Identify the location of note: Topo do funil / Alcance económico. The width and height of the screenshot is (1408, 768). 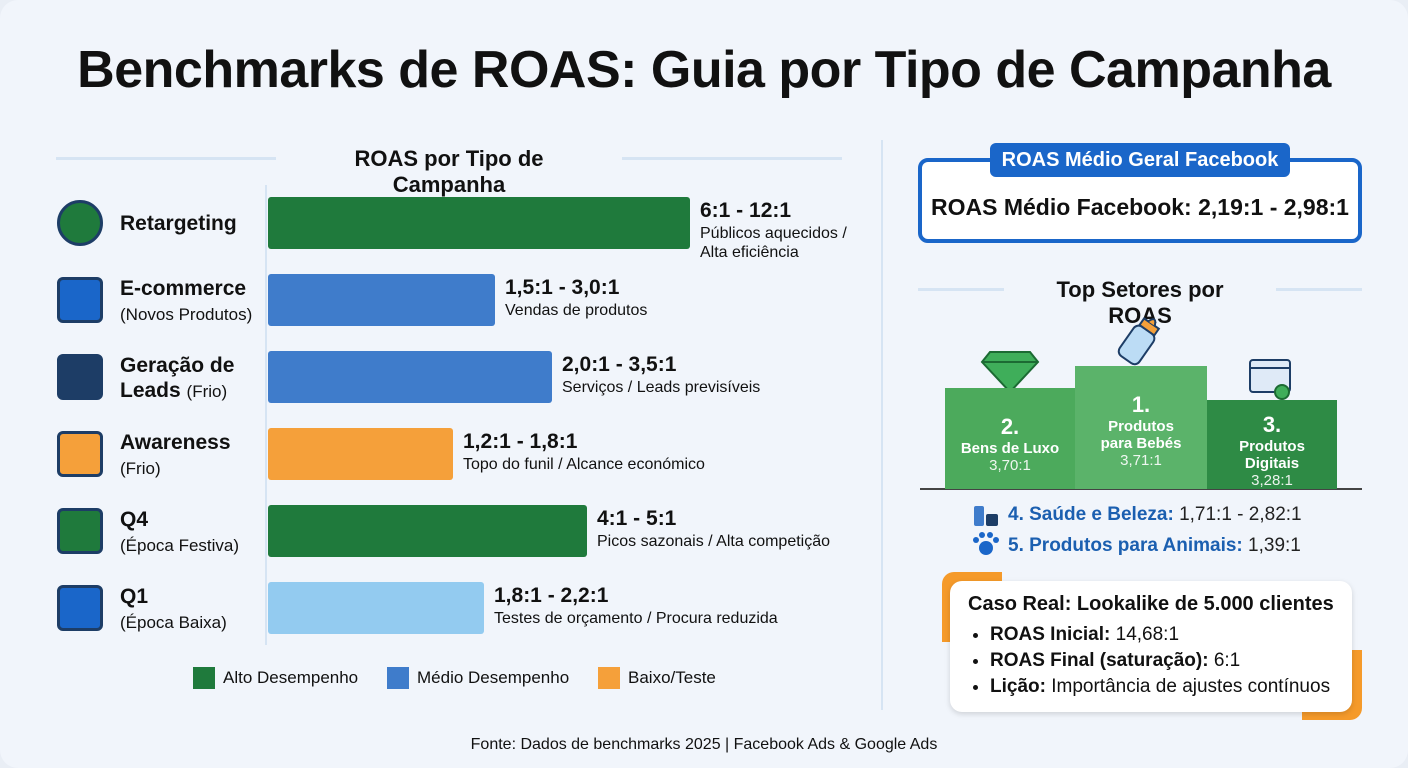
(584, 464).